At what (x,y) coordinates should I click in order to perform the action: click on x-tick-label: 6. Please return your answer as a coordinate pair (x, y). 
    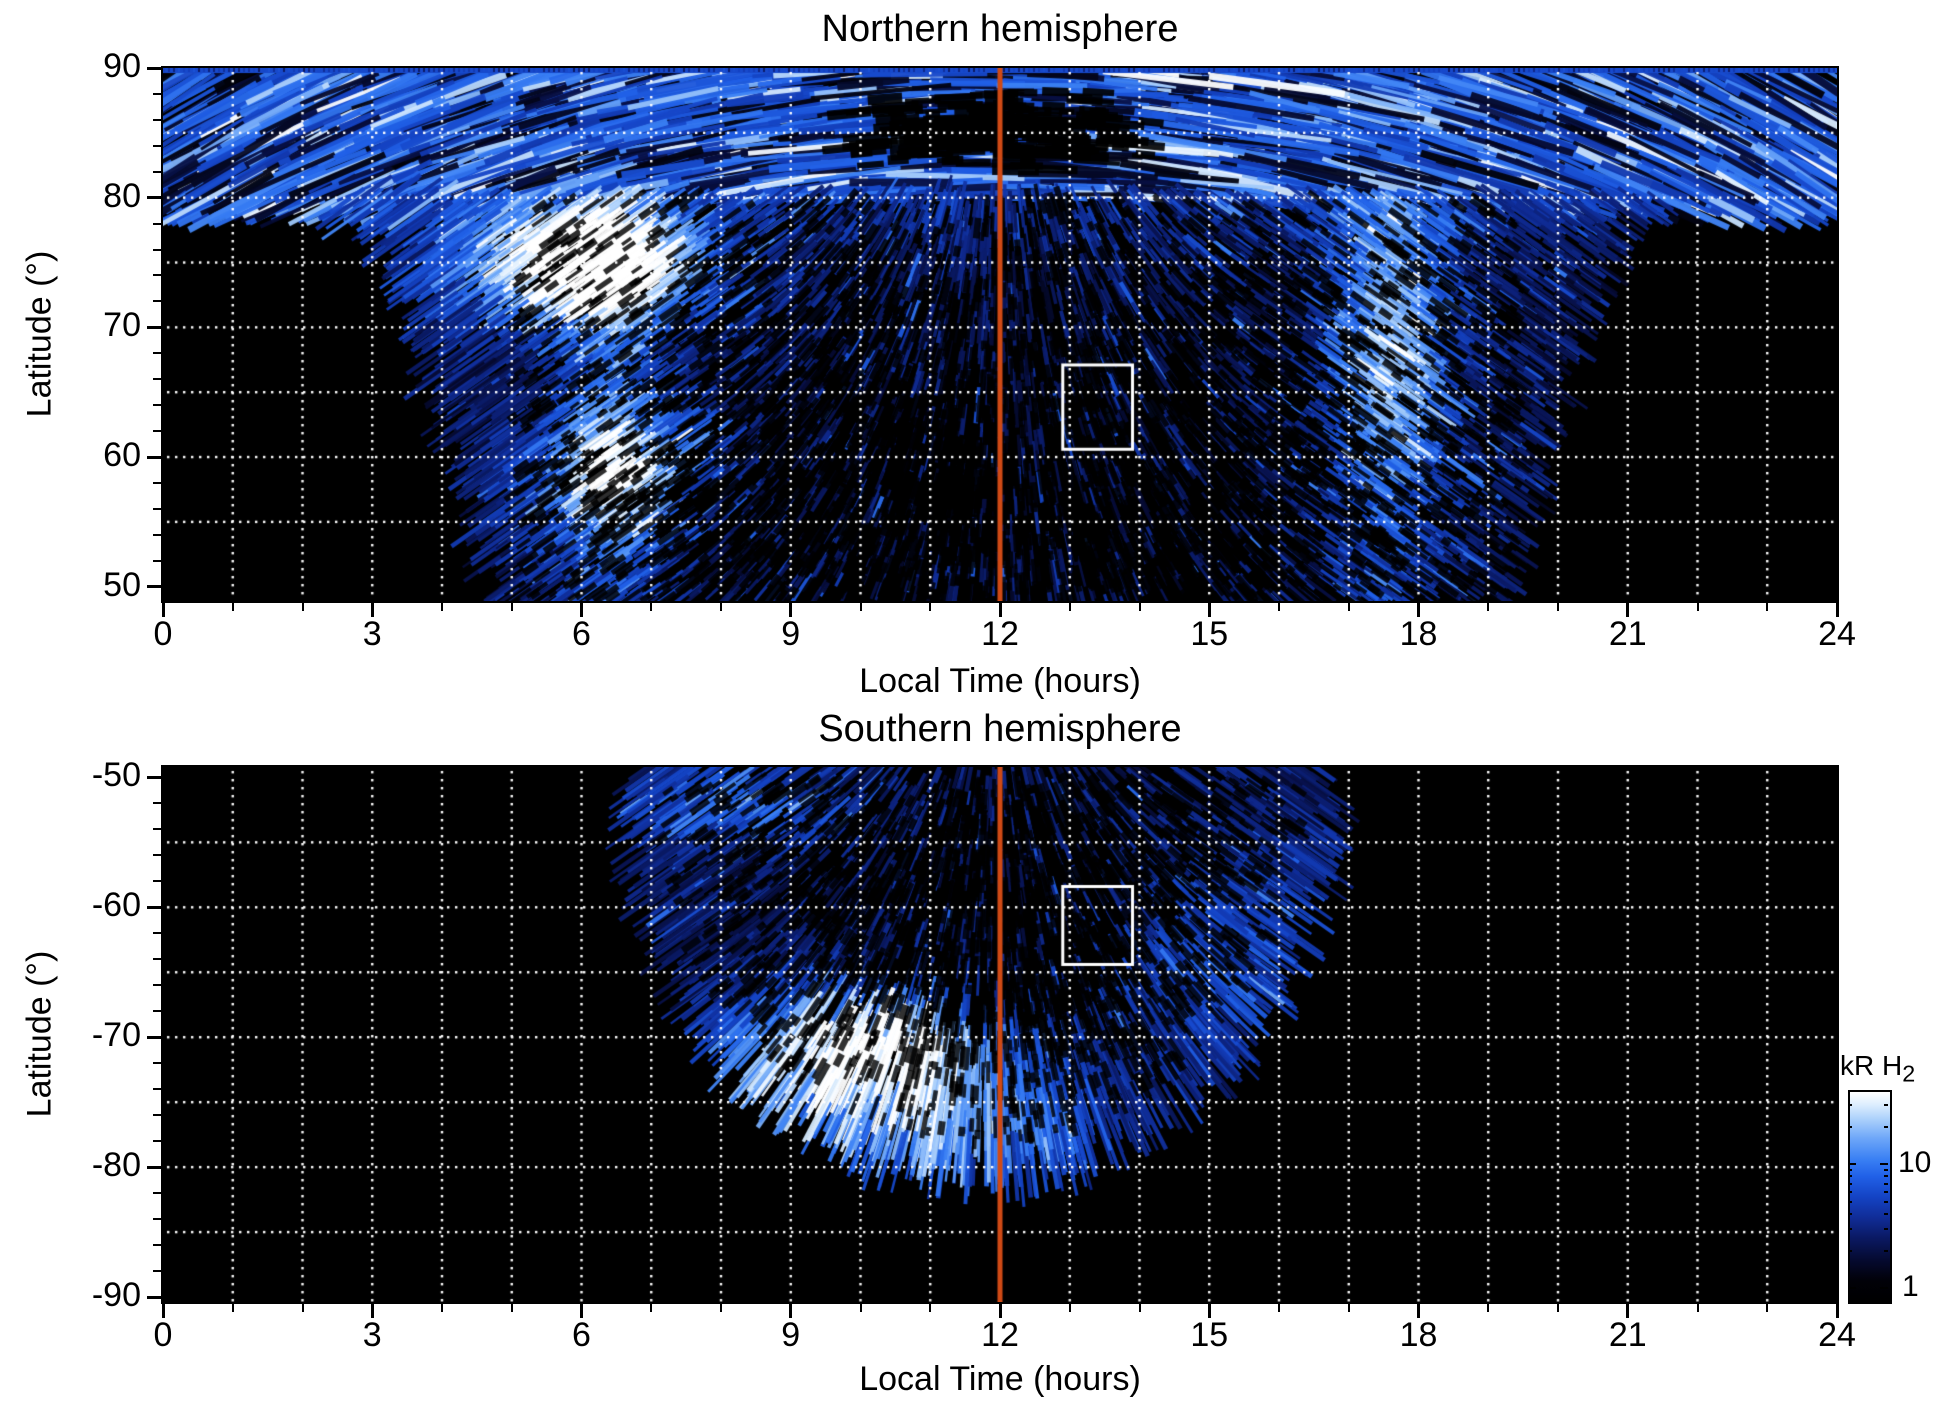
    Looking at the image, I should click on (581, 1335).